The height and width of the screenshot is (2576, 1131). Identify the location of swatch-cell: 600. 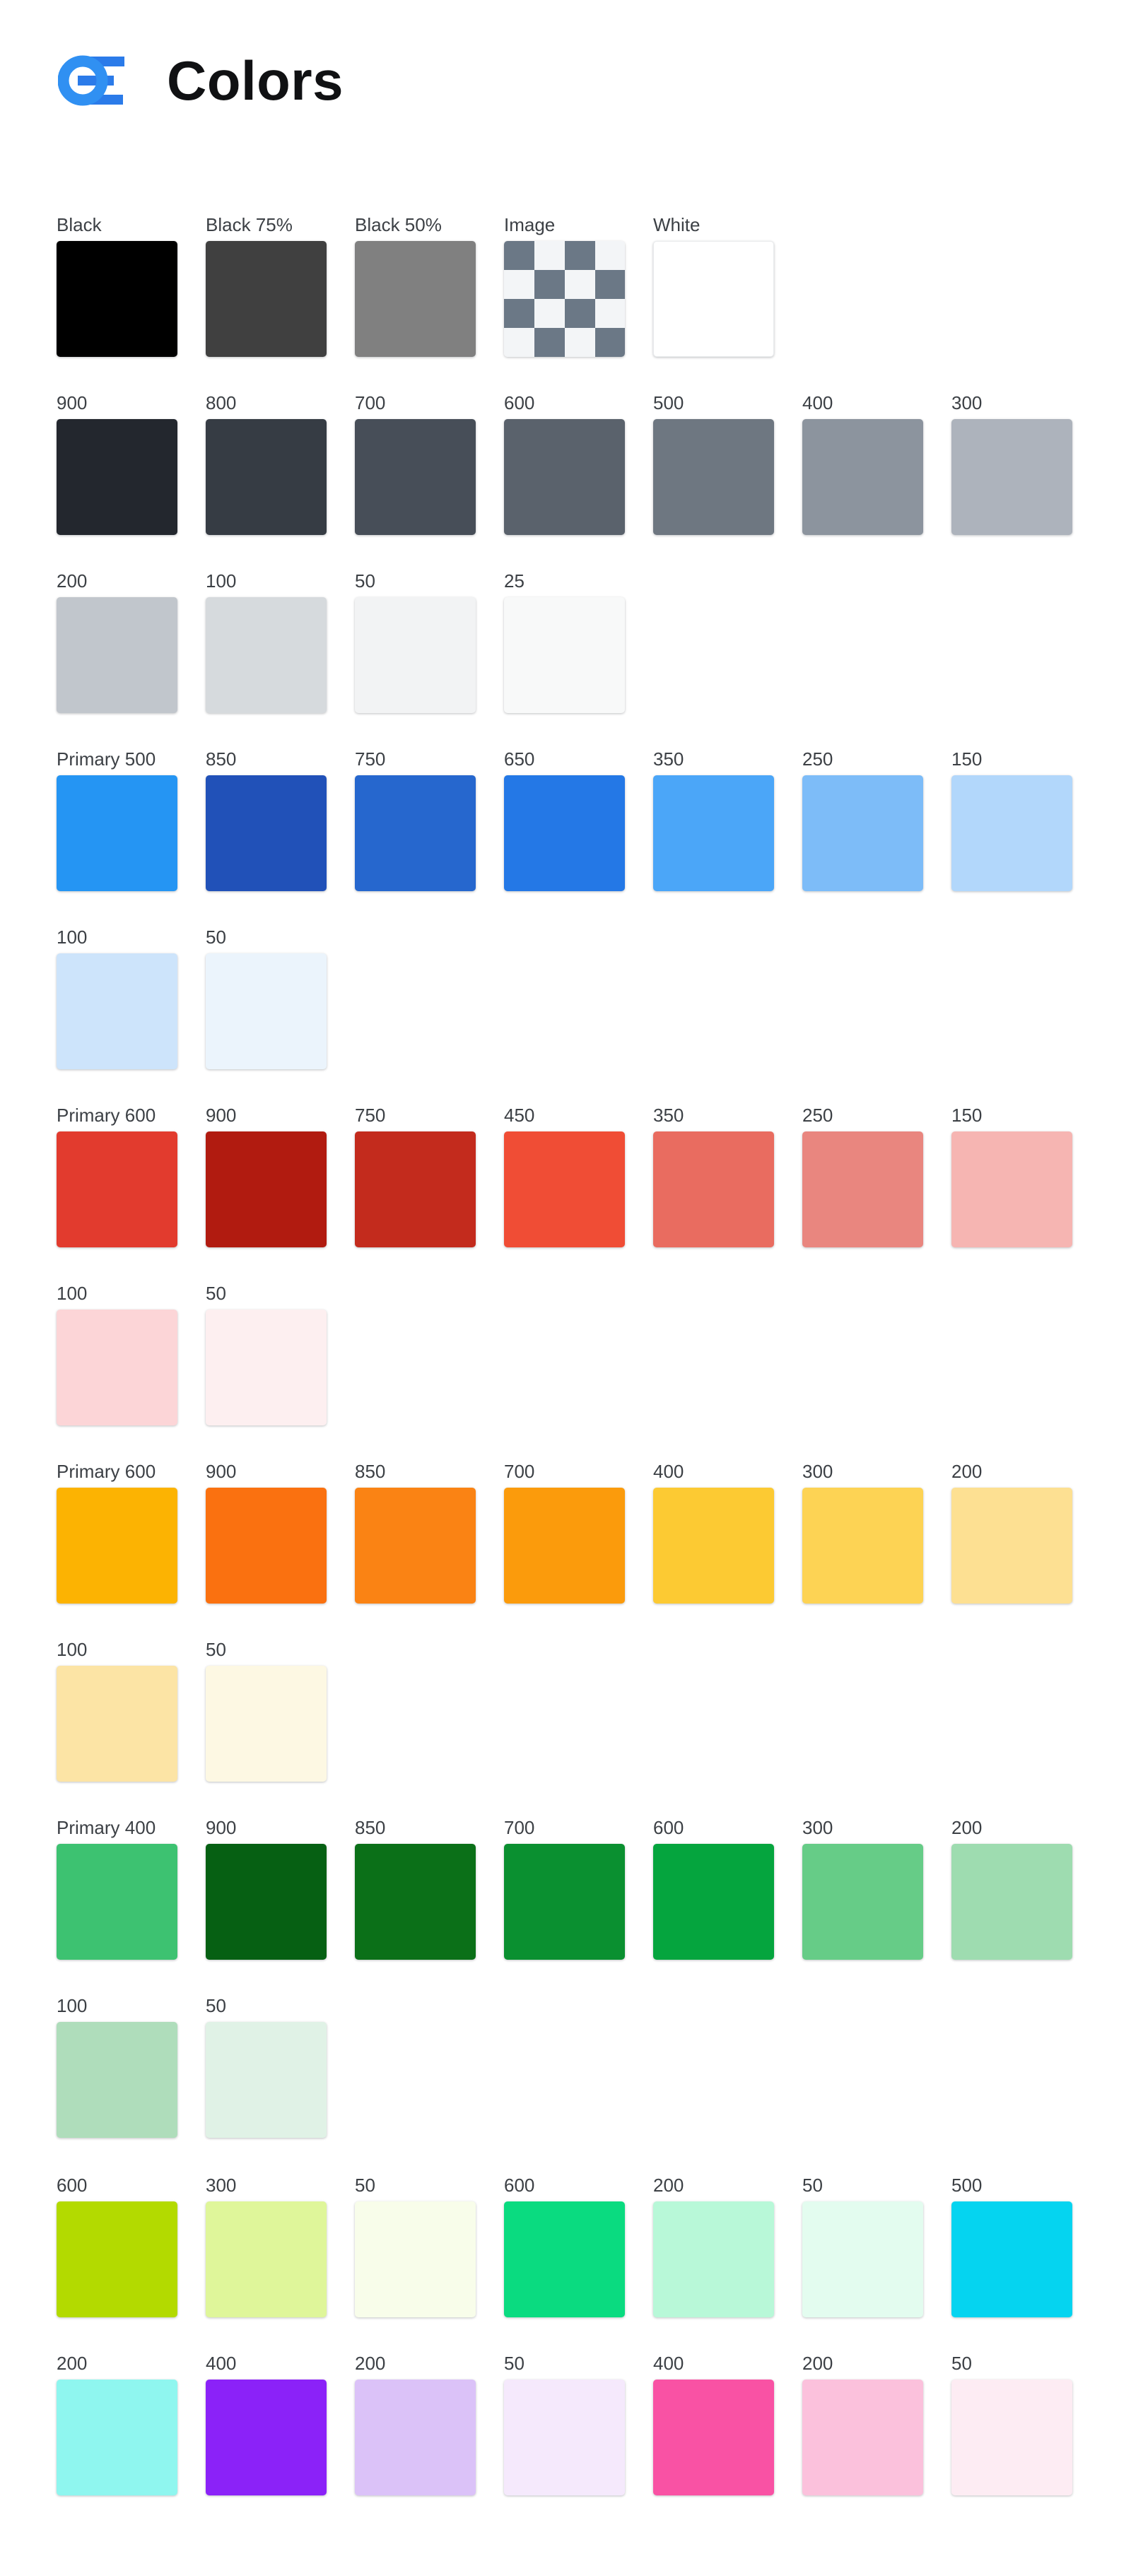
(564, 2246).